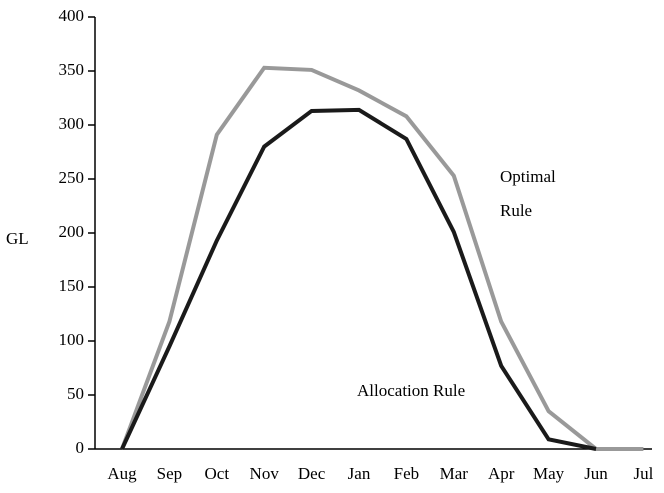  Describe the element at coordinates (407, 473) in the screenshot. I see `x-tick-label: Feb` at that location.